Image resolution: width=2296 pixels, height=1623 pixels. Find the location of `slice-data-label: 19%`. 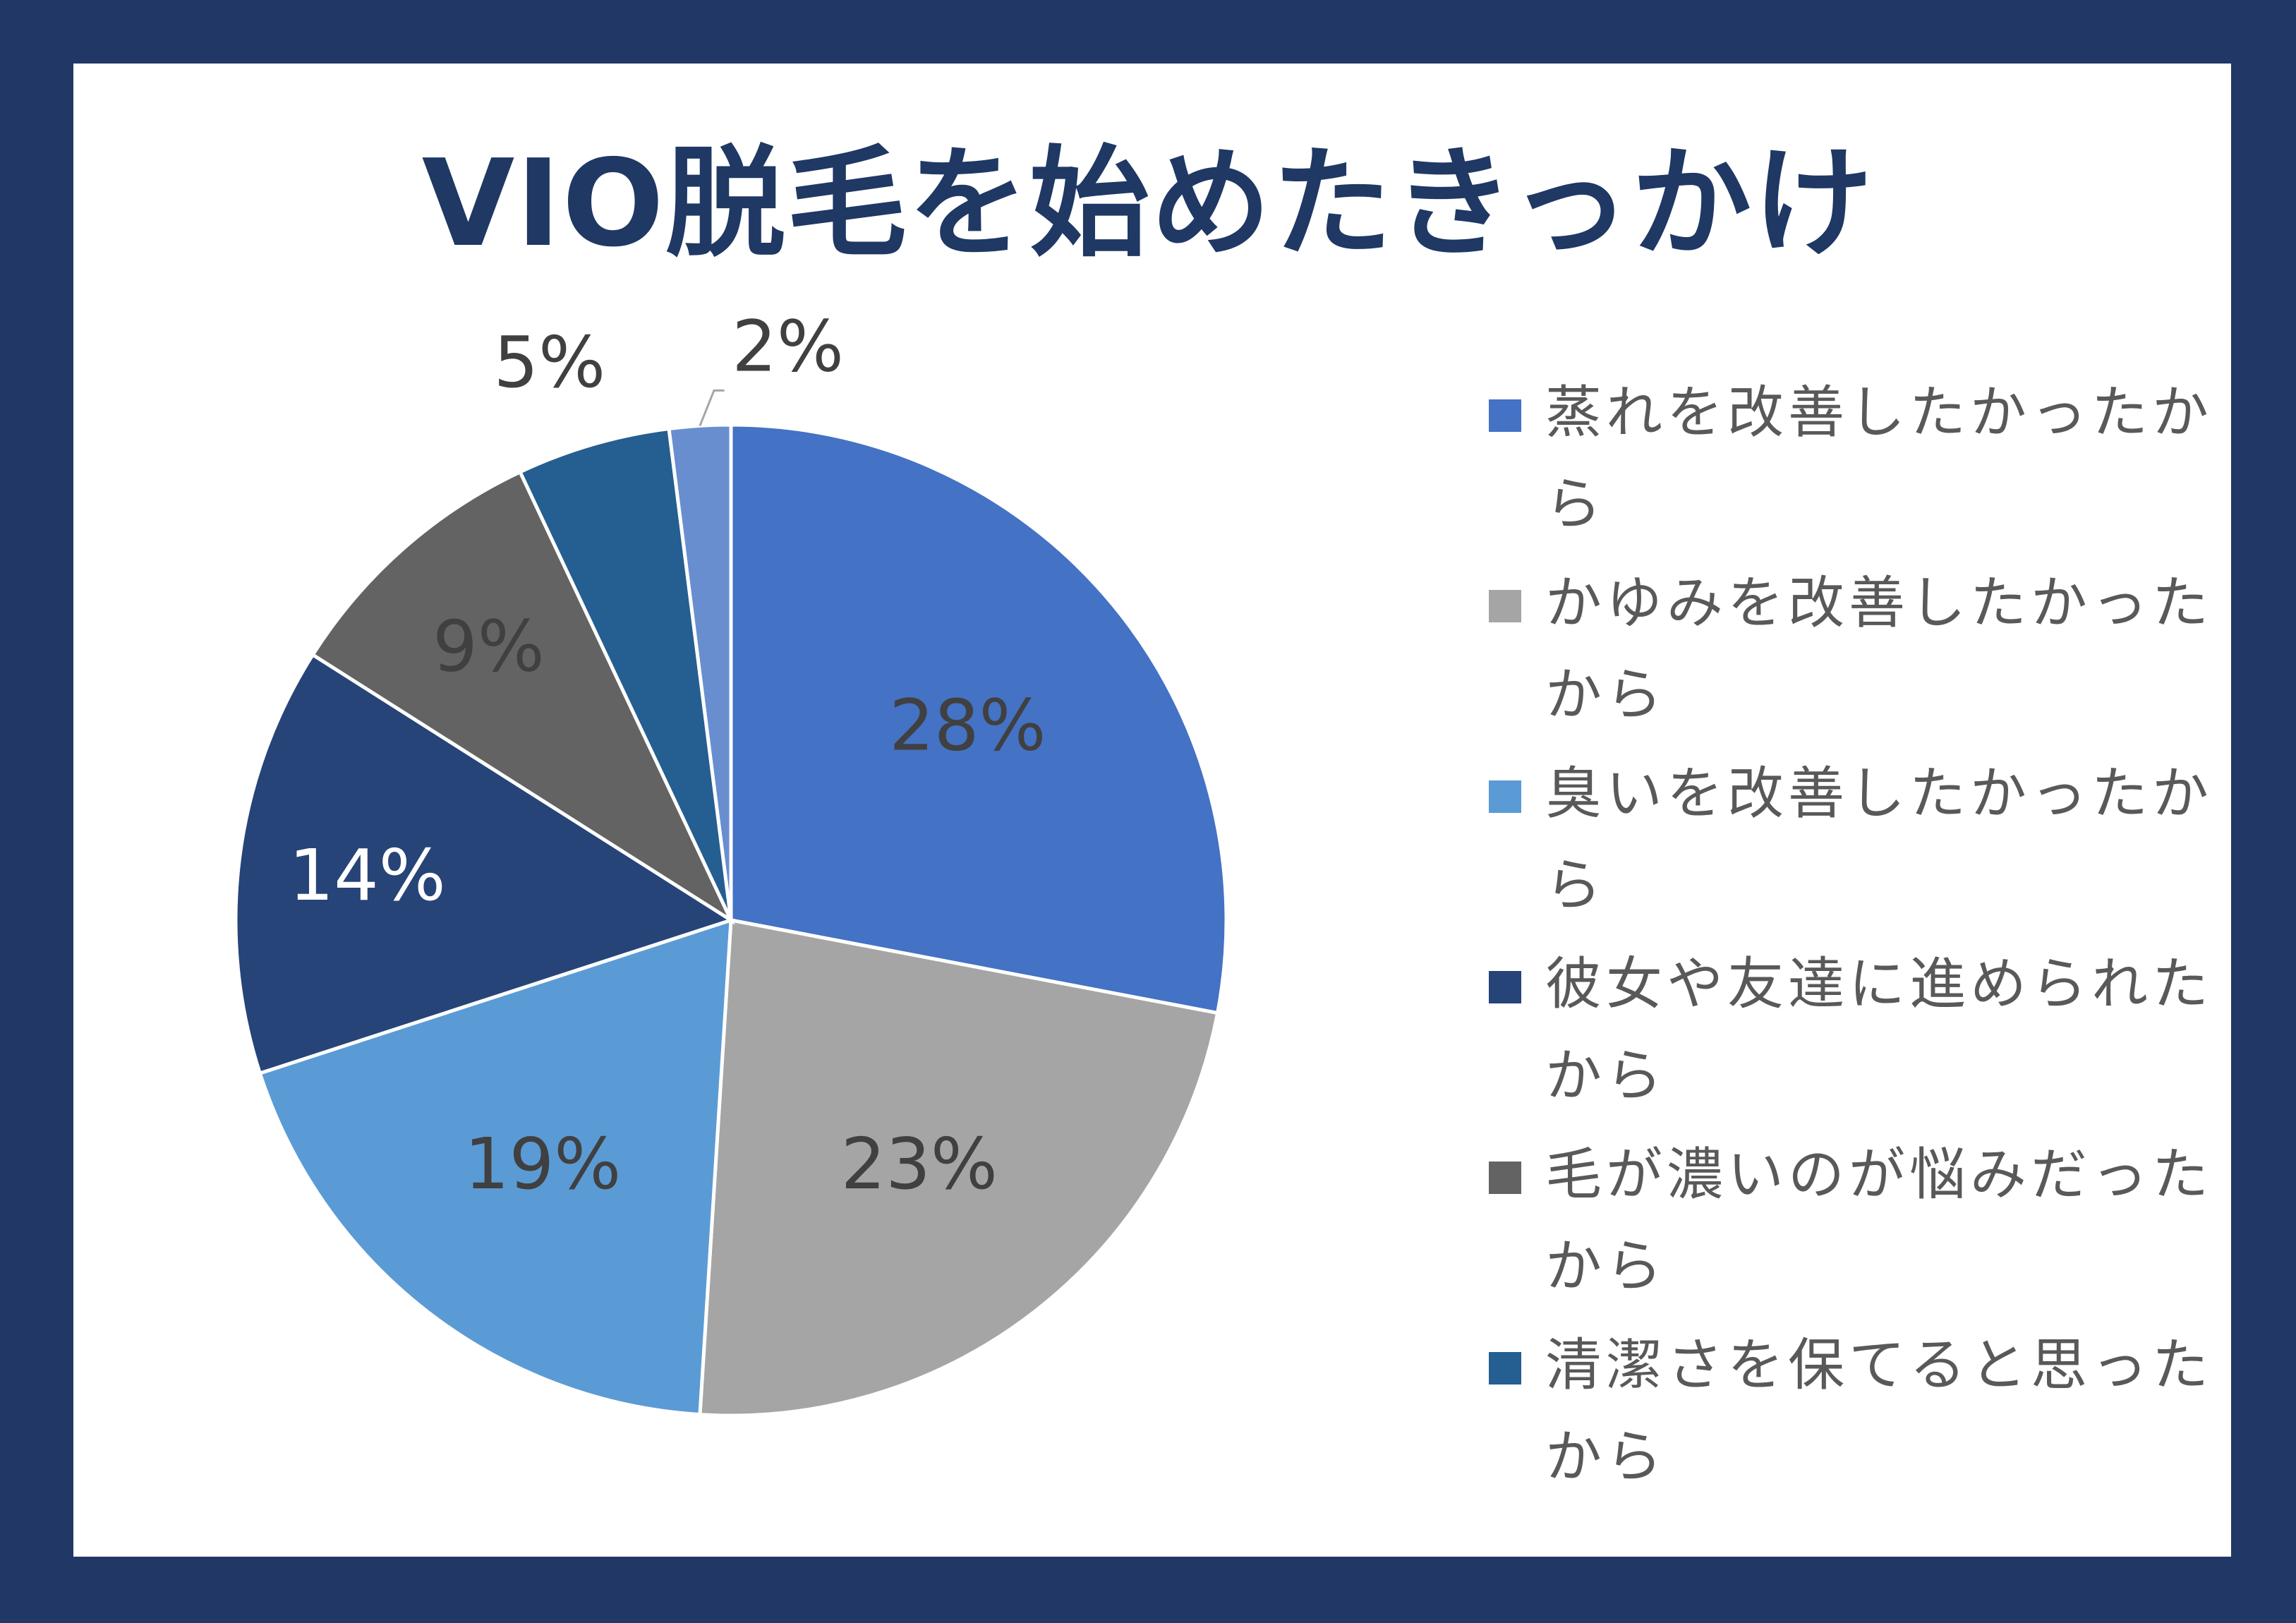

slice-data-label: 19% is located at coordinates (542, 1164).